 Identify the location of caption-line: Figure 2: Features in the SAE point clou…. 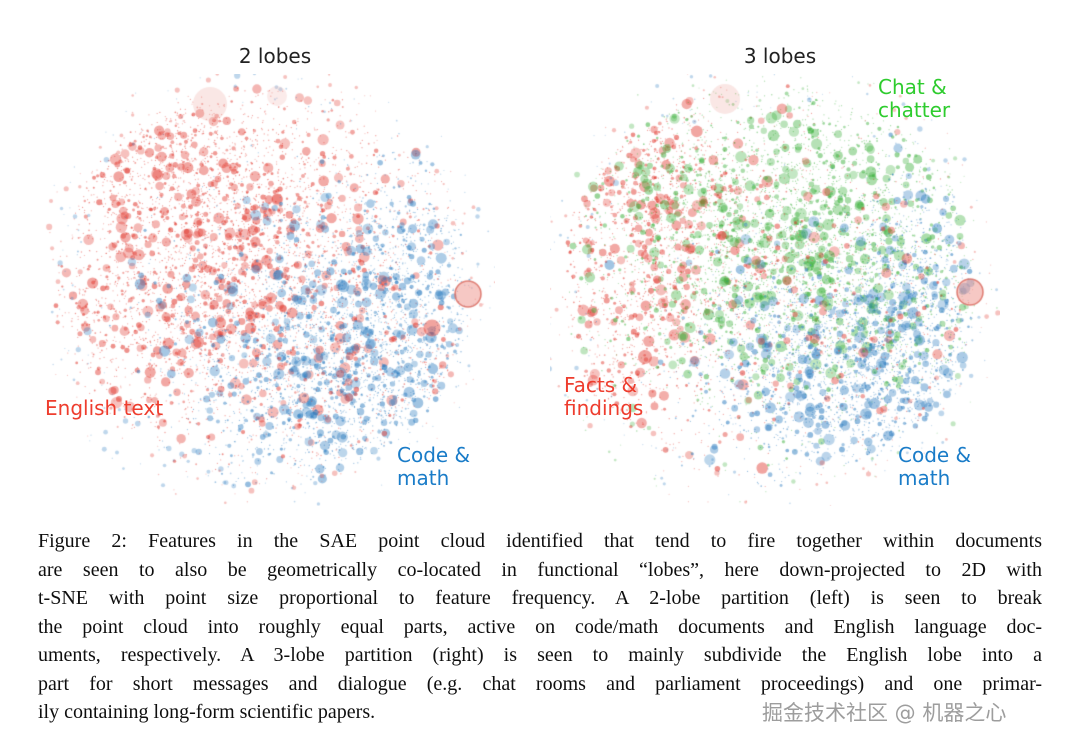
(540, 541).